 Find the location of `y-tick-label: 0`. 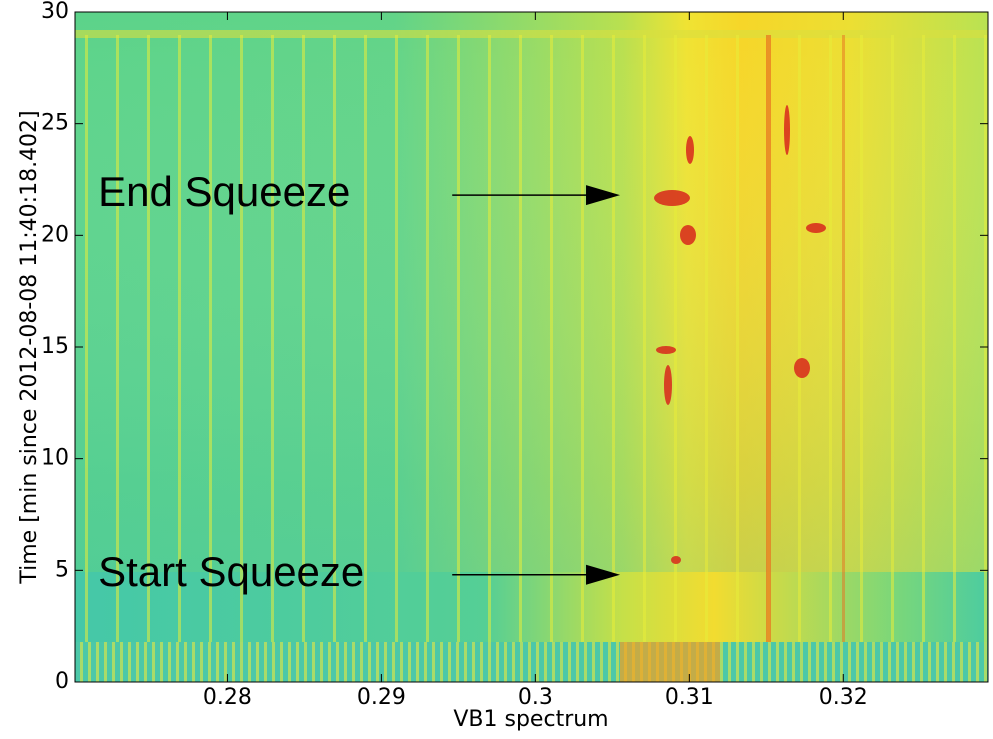

y-tick-label: 0 is located at coordinates (62, 681).